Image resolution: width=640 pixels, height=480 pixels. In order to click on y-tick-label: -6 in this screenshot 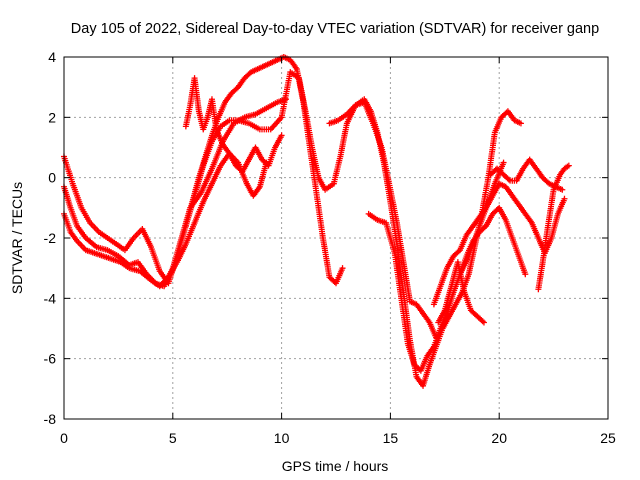, I will do `click(50, 359)`.